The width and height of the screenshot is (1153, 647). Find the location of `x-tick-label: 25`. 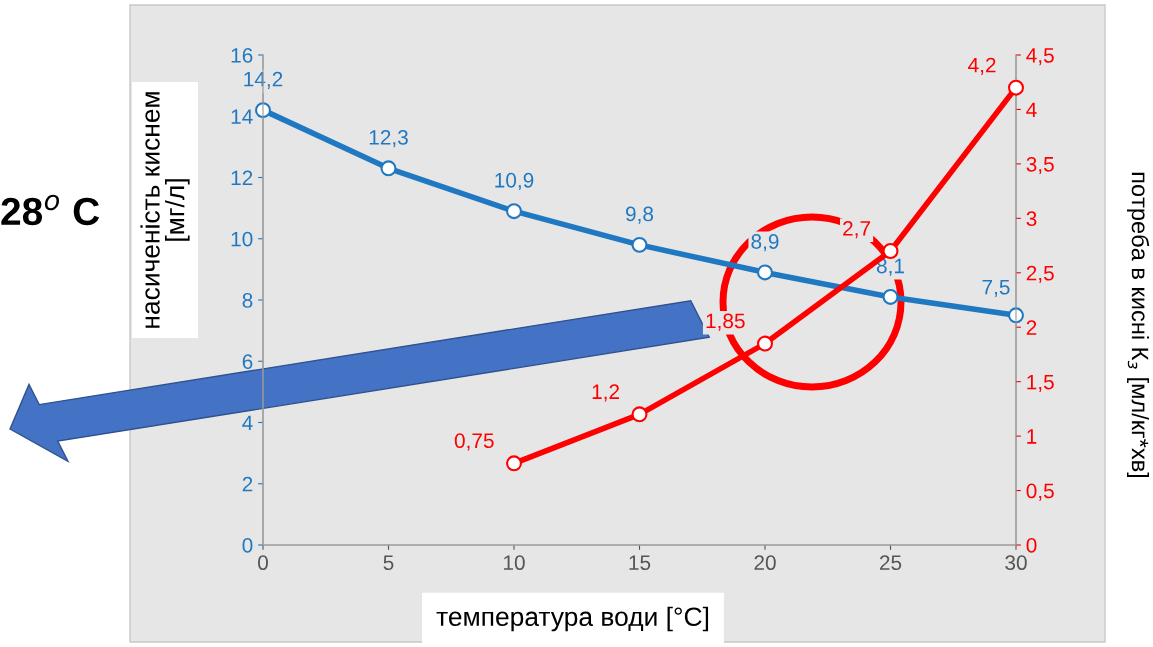

x-tick-label: 25 is located at coordinates (890, 563).